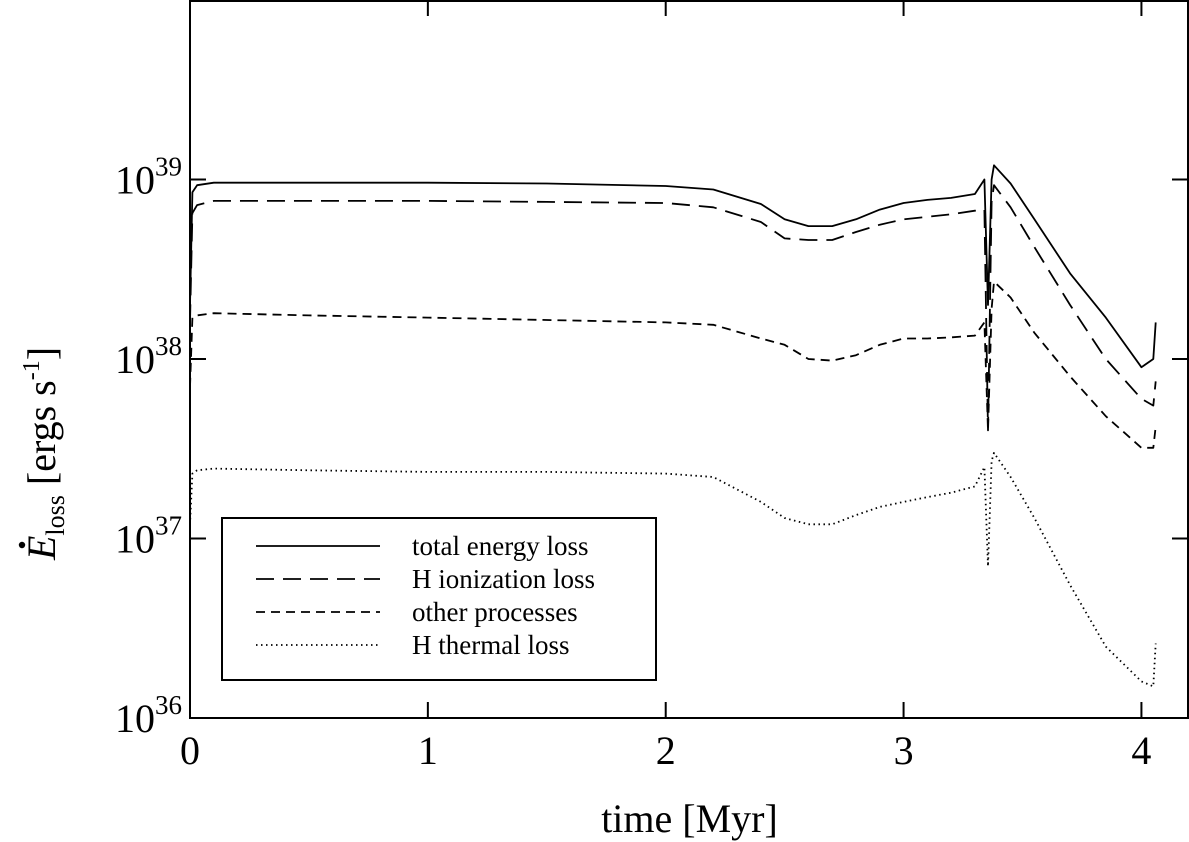 The width and height of the screenshot is (1189, 842). I want to click on legend-label-2: other processes, so click(495, 612).